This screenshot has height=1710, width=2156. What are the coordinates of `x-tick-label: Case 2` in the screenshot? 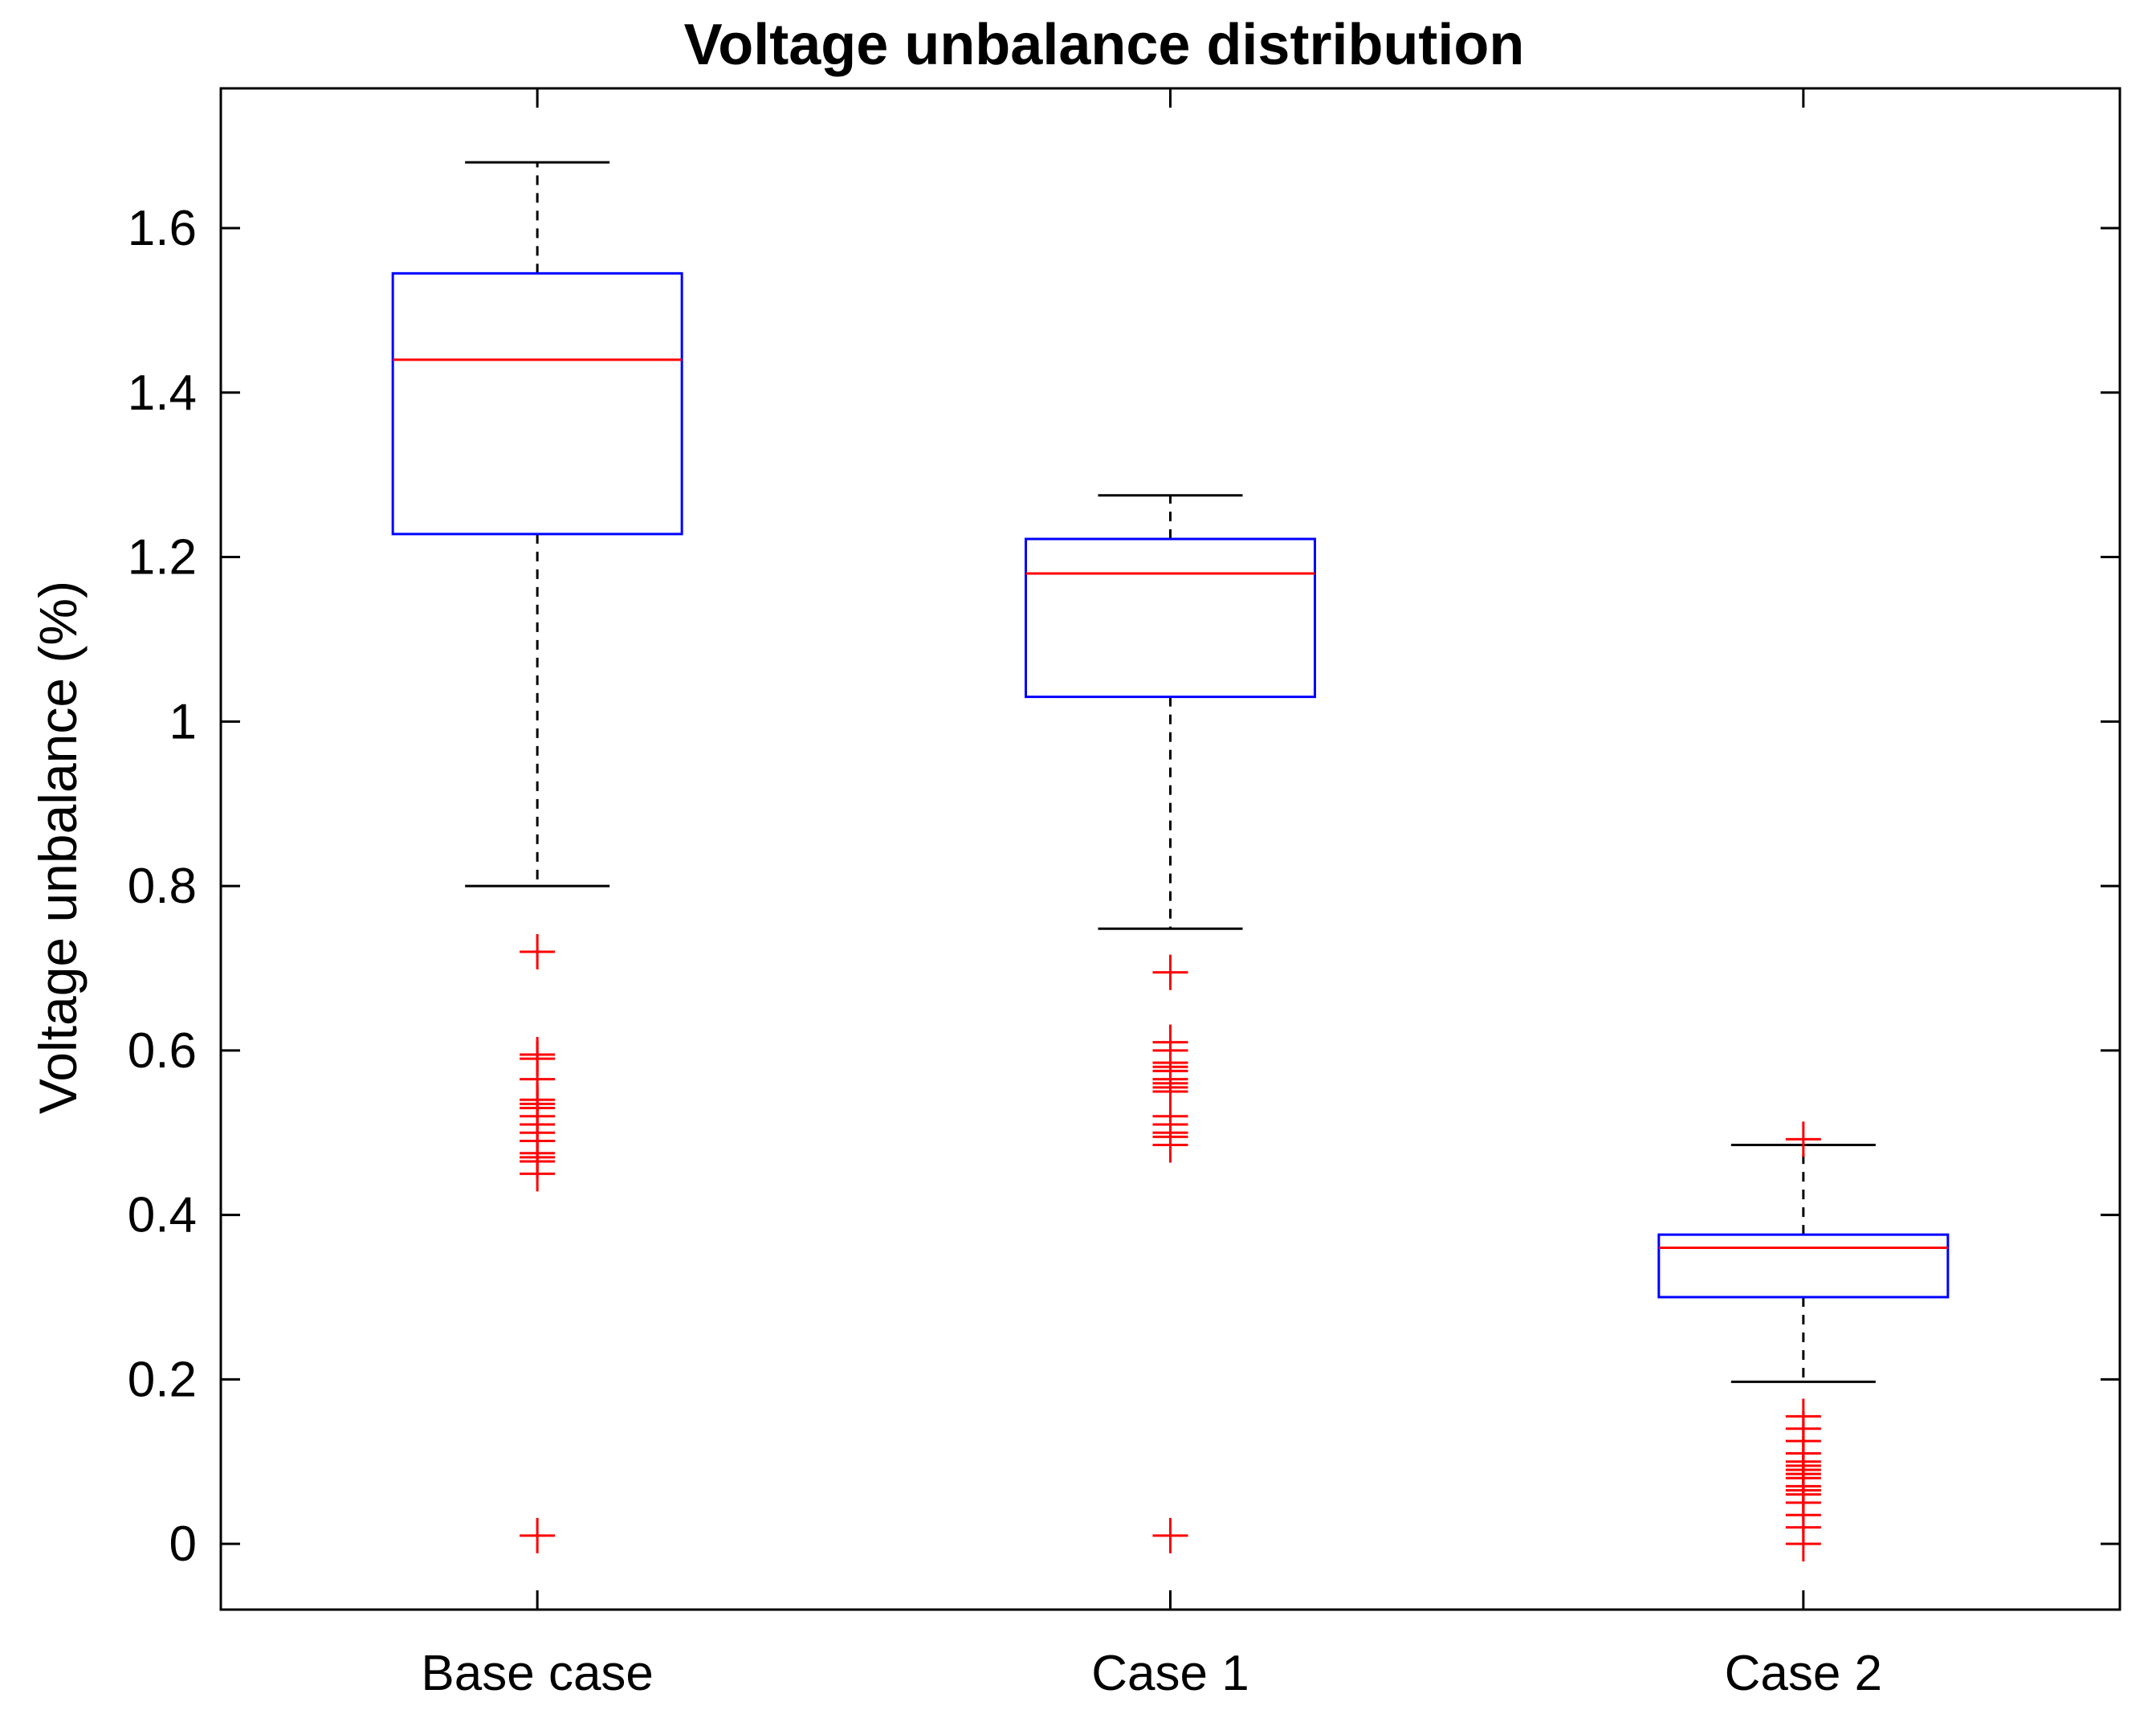 It's located at (1804, 1674).